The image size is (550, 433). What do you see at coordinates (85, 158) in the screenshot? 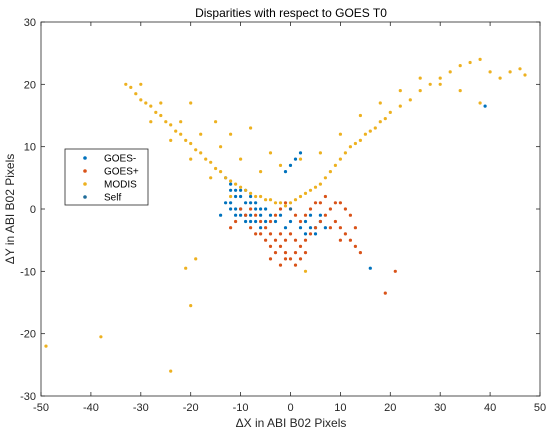
I see `legend-marker-goes-minus` at bounding box center [85, 158].